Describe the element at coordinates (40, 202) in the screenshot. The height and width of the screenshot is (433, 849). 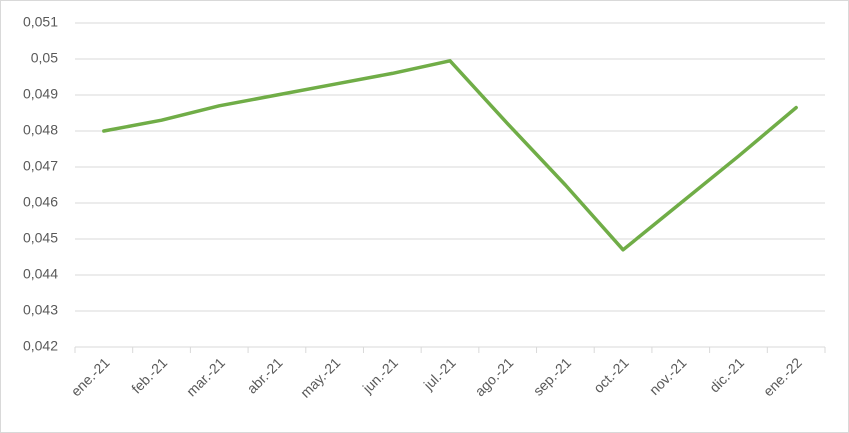
I see `y-tick-label: 0,046` at that location.